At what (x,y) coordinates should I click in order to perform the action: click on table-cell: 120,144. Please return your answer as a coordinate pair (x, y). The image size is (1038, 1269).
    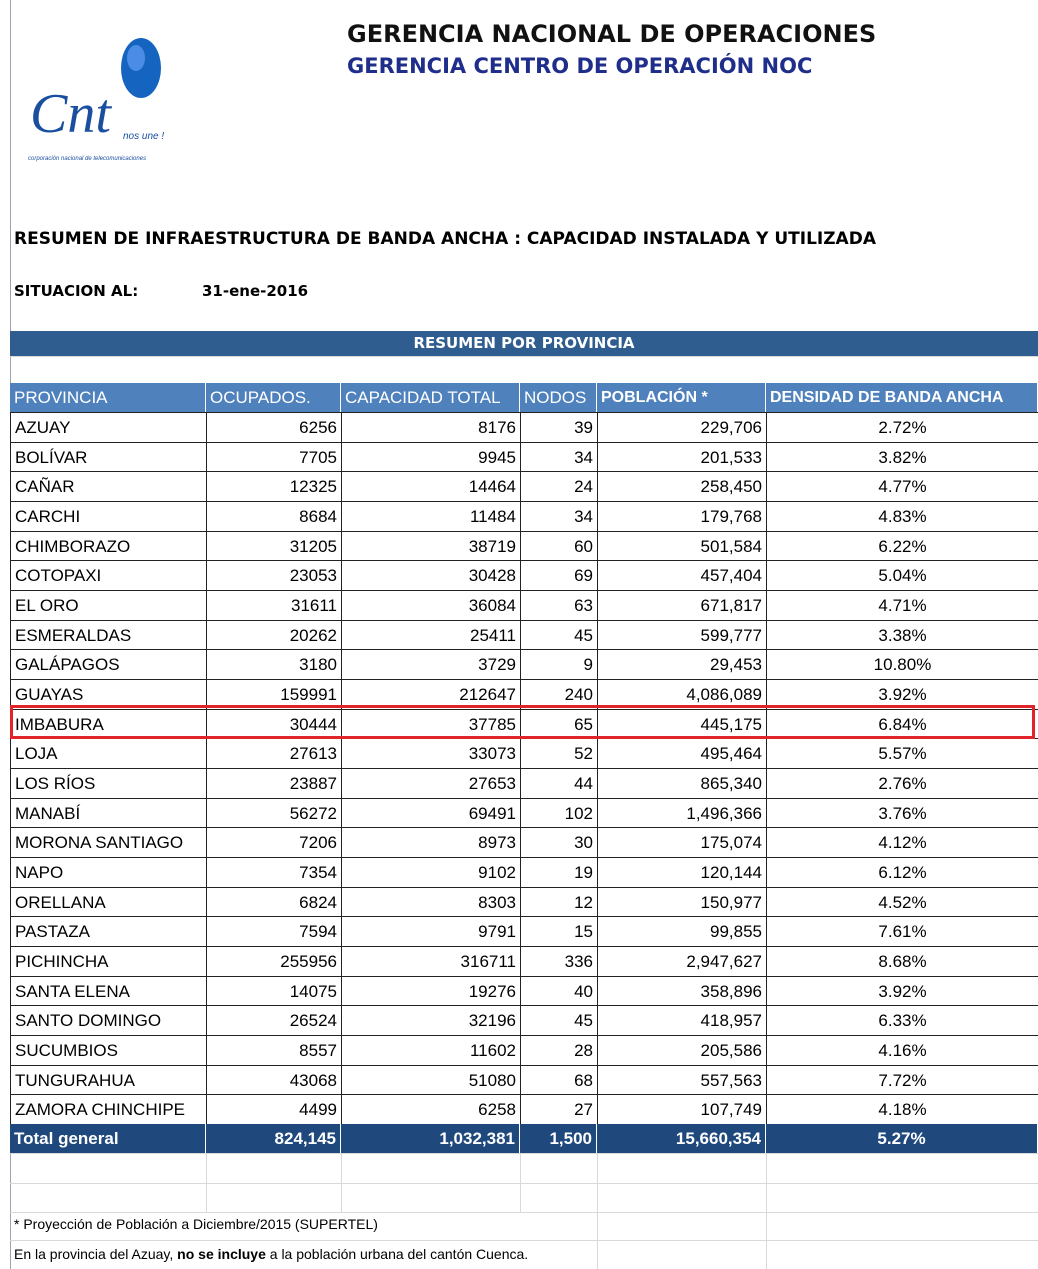
    Looking at the image, I should click on (682, 872).